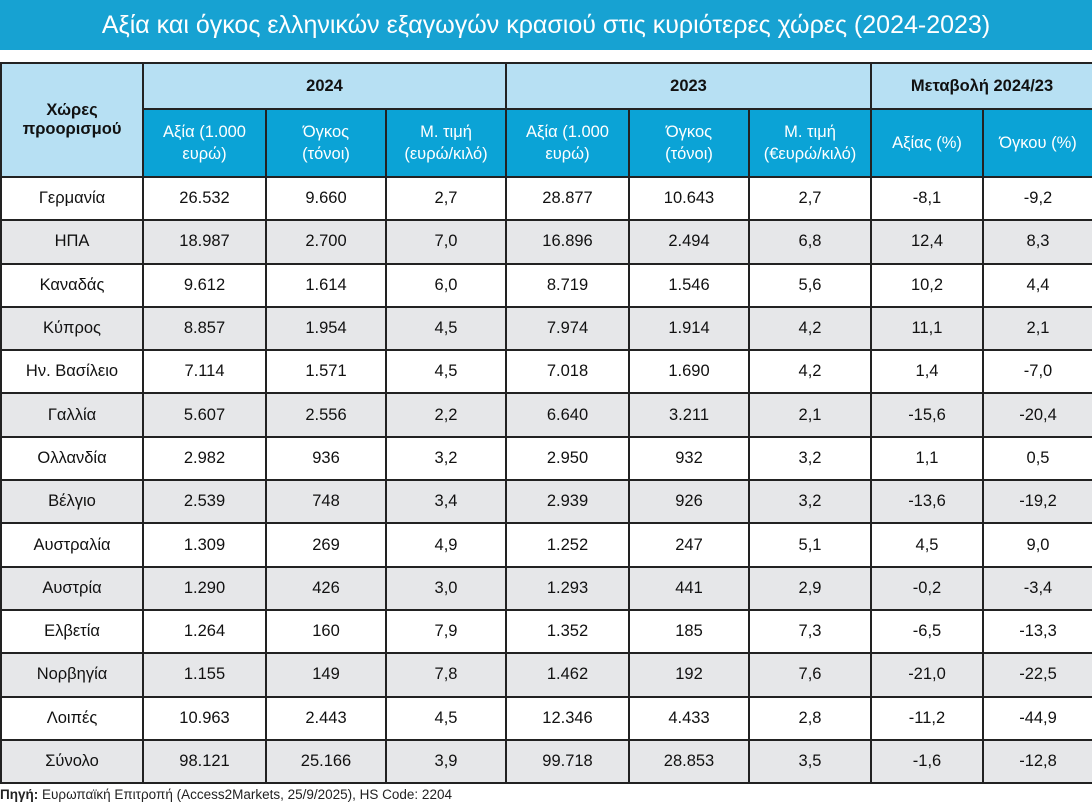  Describe the element at coordinates (1036, 588) in the screenshot. I see `value-cell: -3,4` at that location.